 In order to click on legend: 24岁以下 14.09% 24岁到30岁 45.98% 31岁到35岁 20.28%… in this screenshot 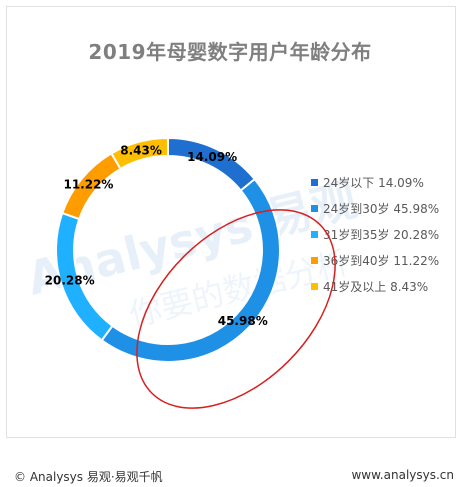, I will do `click(375, 234)`.